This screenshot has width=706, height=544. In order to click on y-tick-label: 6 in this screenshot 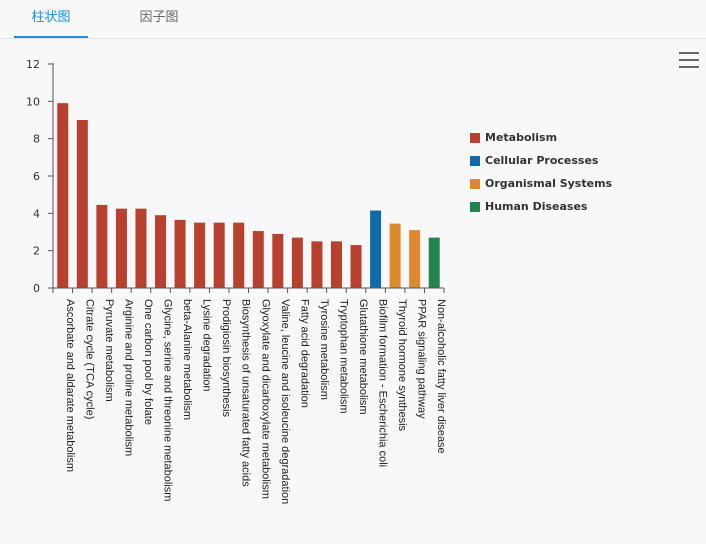, I will do `click(36, 176)`.